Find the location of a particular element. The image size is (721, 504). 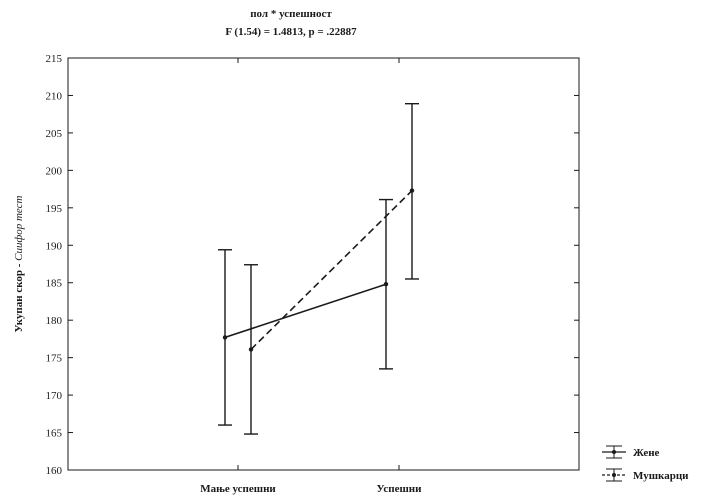

chart-title: пол * успешност is located at coordinates (291, 14).